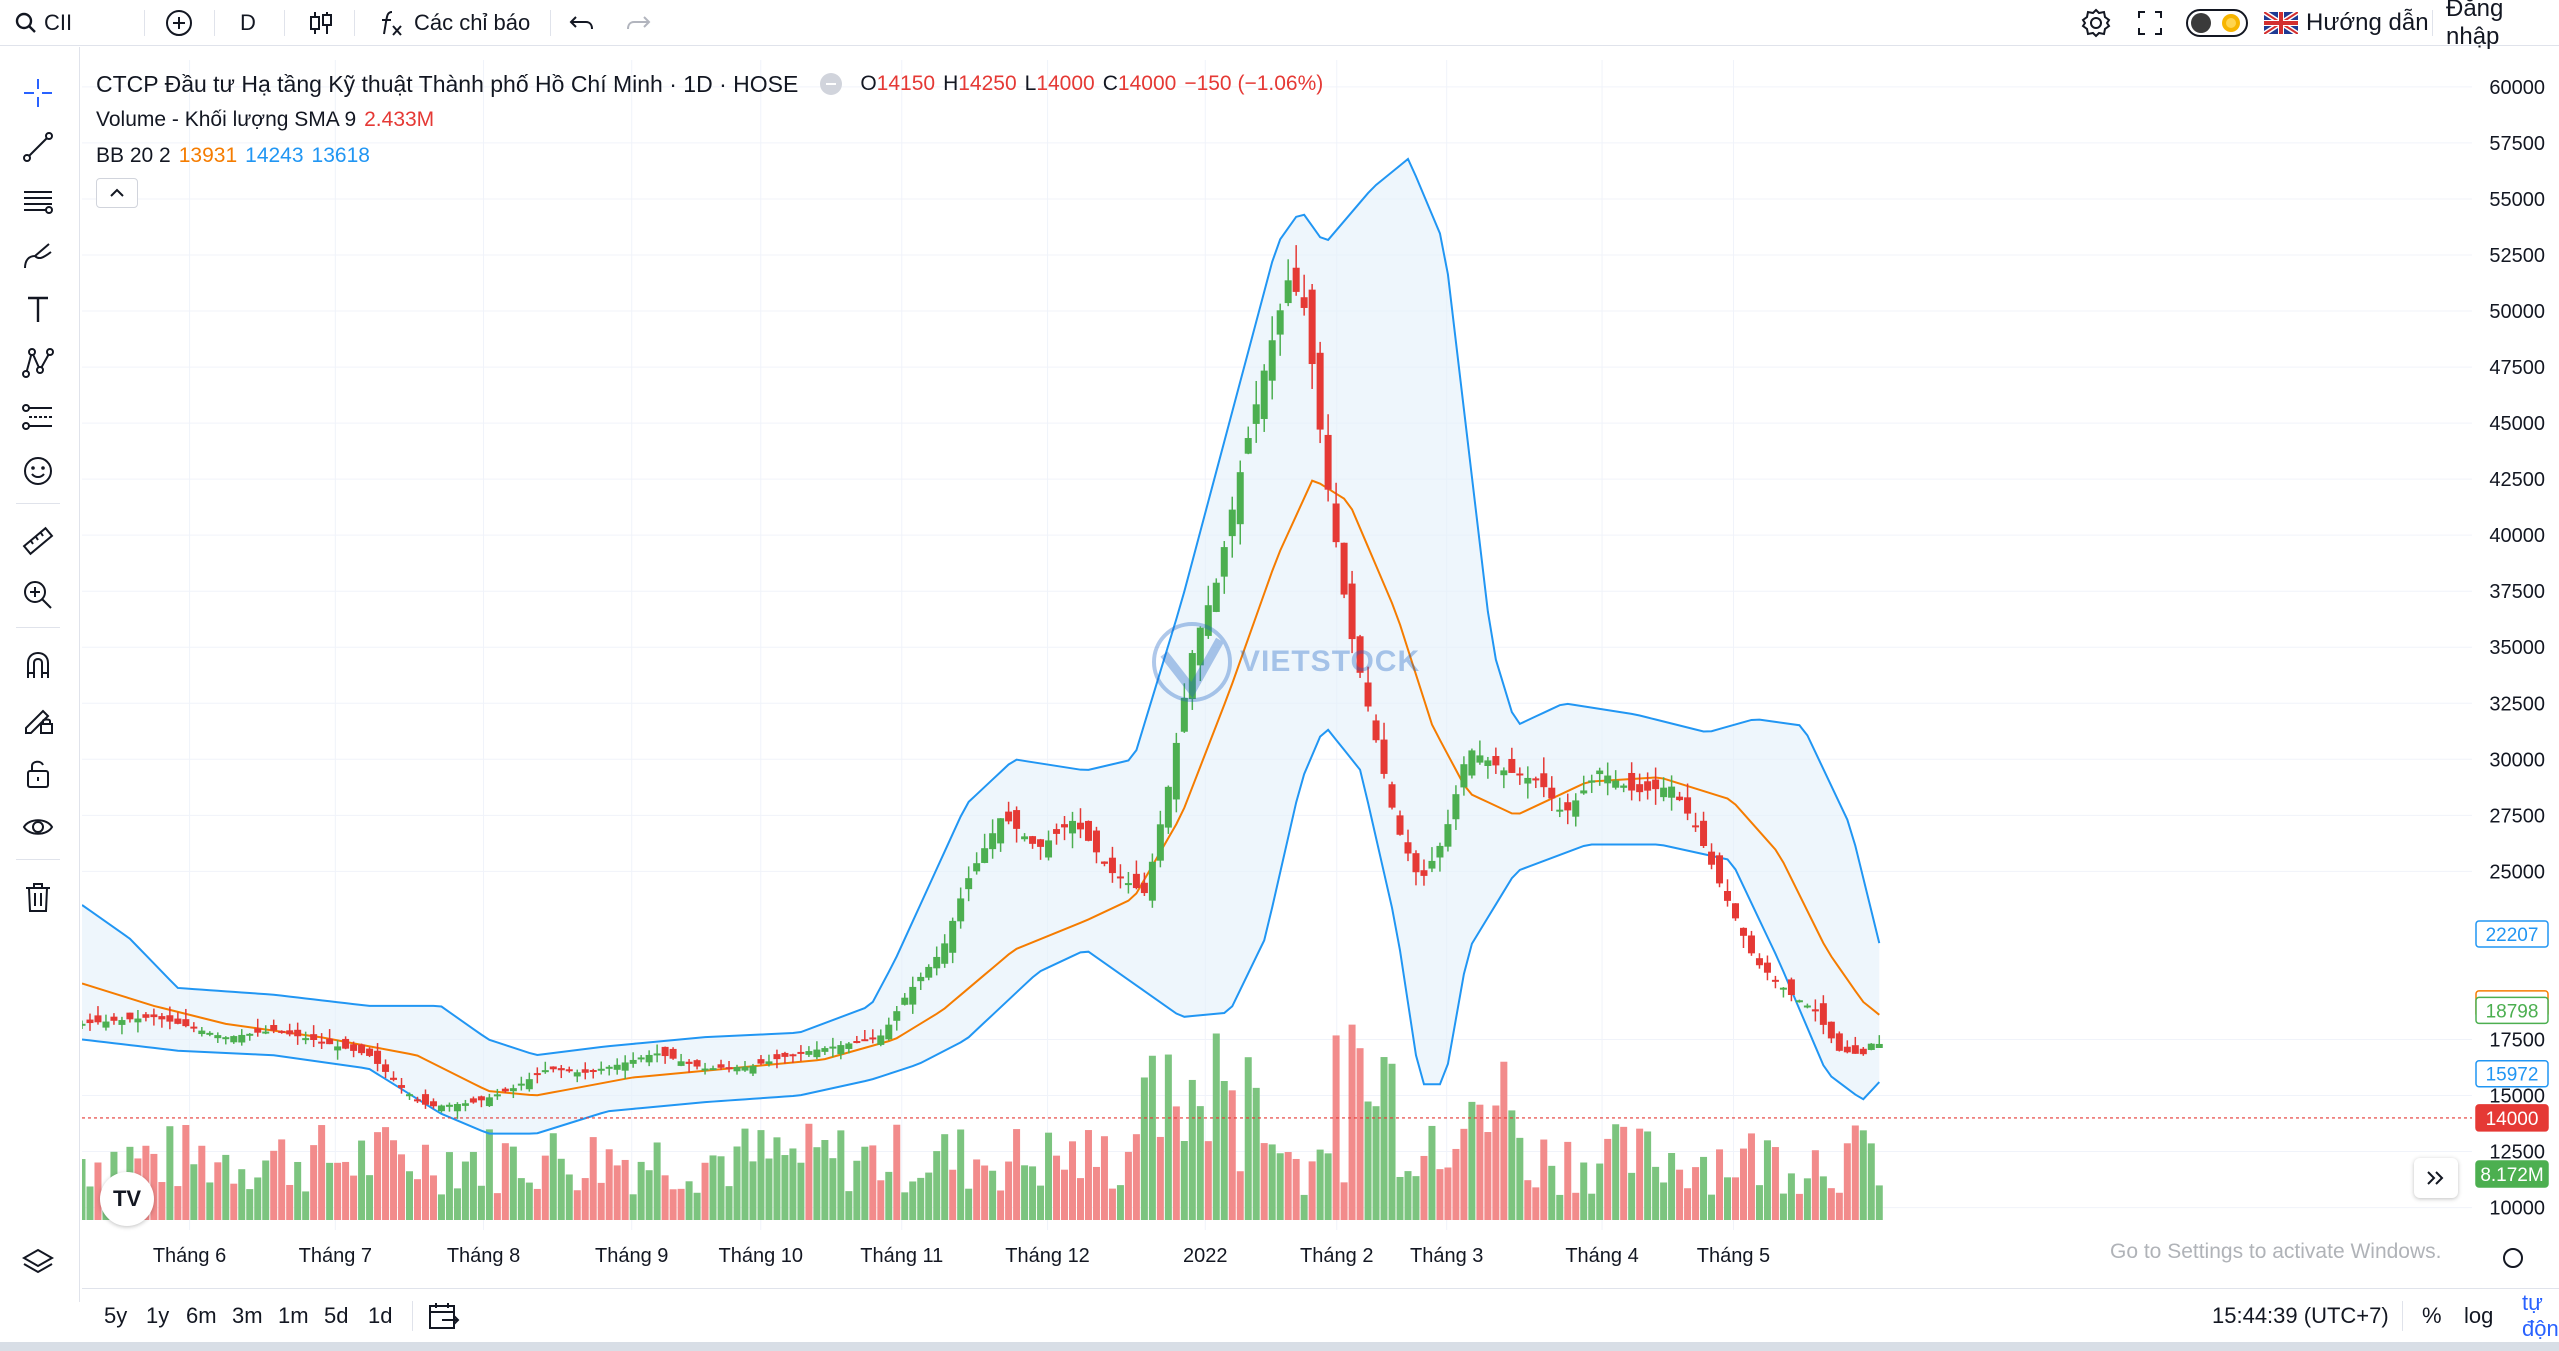  I want to click on redo-icon, so click(639, 23).